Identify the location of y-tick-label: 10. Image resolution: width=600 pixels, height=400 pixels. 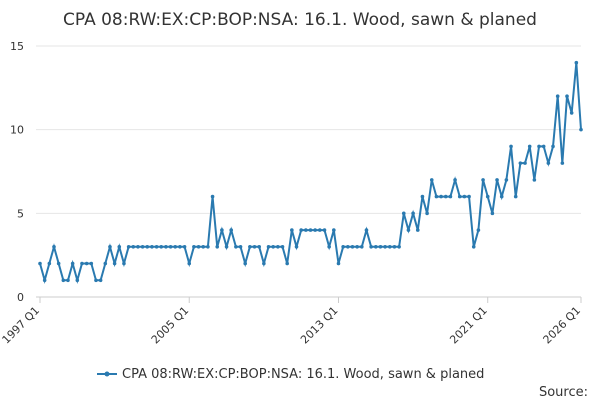
(17, 130).